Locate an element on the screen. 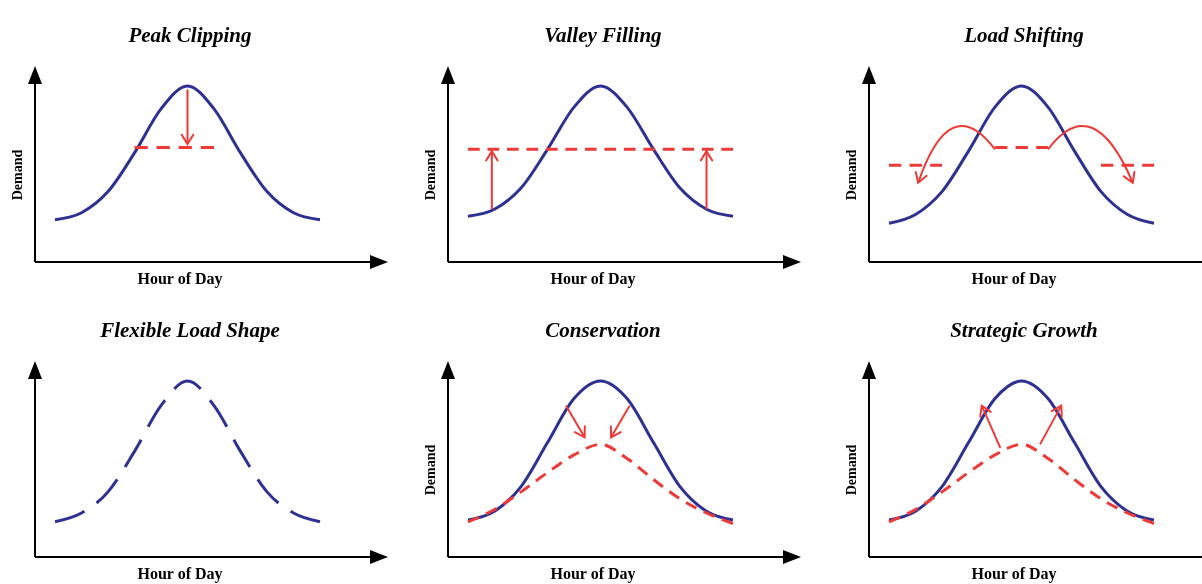 The width and height of the screenshot is (1202, 584). chart-title: Valley Filling is located at coordinates (603, 35).